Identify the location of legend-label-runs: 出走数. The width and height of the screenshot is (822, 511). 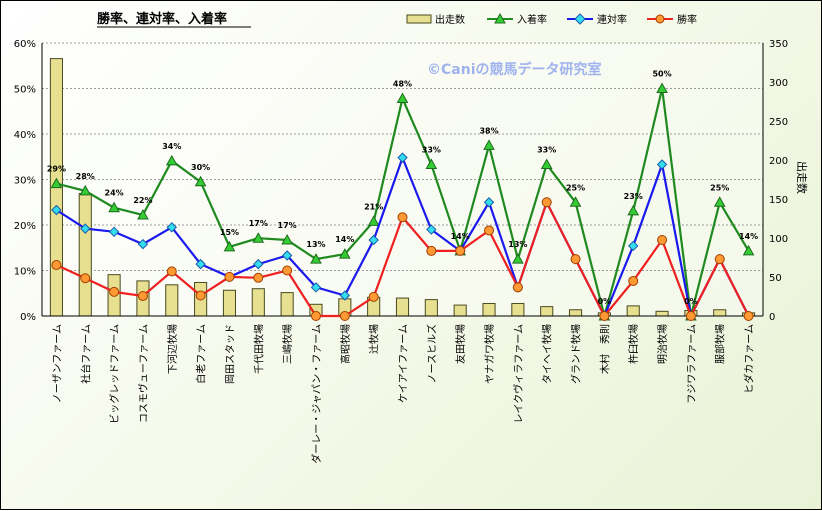
(450, 19).